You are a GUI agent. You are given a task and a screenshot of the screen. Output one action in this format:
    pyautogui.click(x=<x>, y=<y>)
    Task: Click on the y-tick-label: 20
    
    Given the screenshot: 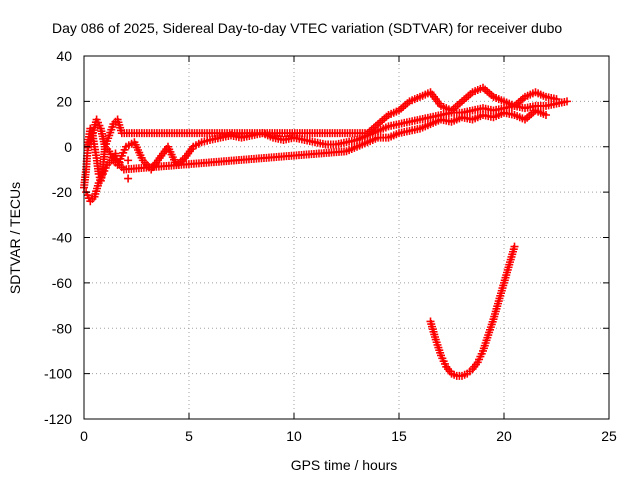 What is the action you would take?
    pyautogui.click(x=64, y=101)
    